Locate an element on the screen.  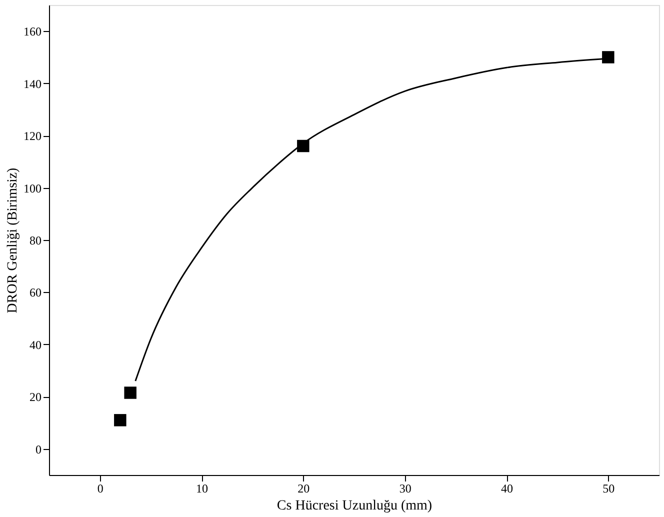
y-tick-label: 100 is located at coordinates (33, 188).